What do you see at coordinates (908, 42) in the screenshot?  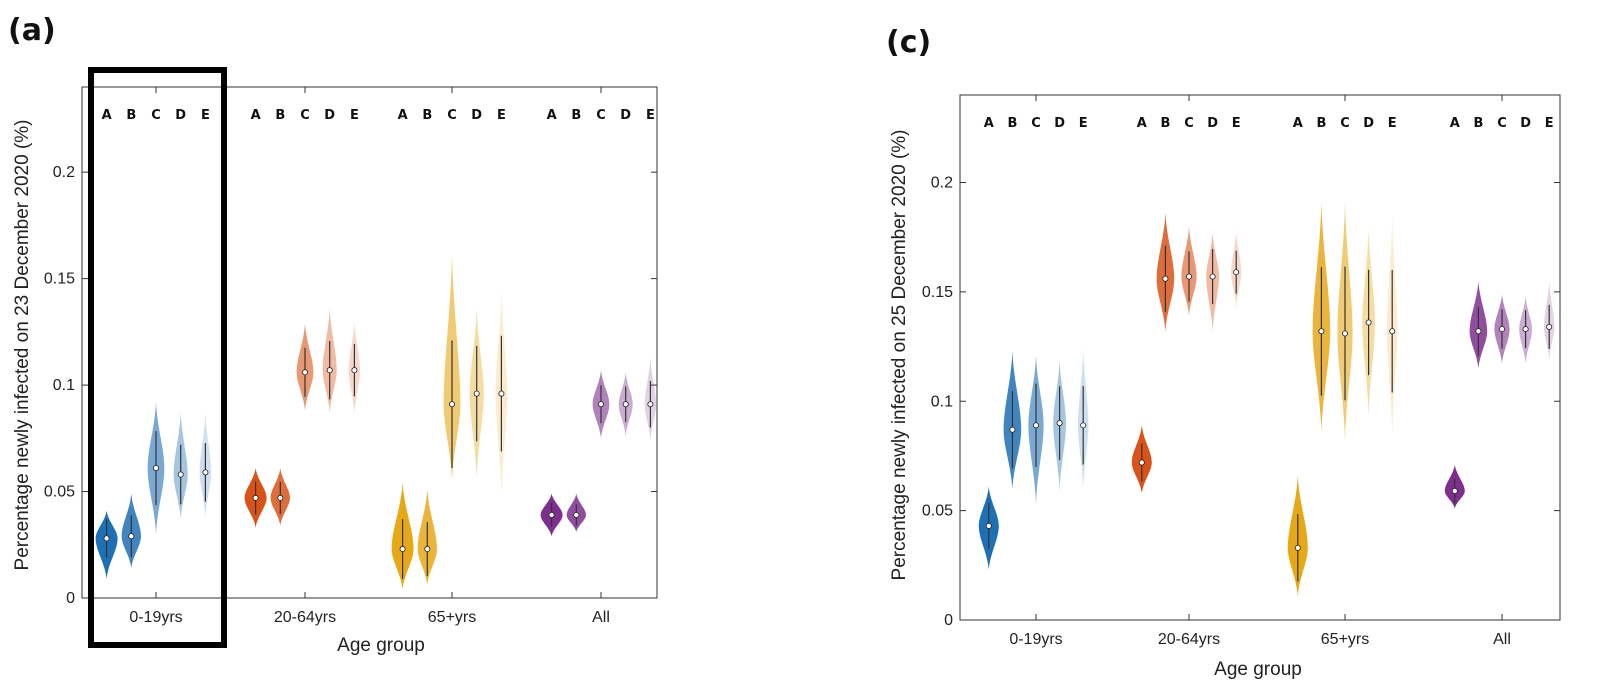 I see `panel-c-letter: (c)` at bounding box center [908, 42].